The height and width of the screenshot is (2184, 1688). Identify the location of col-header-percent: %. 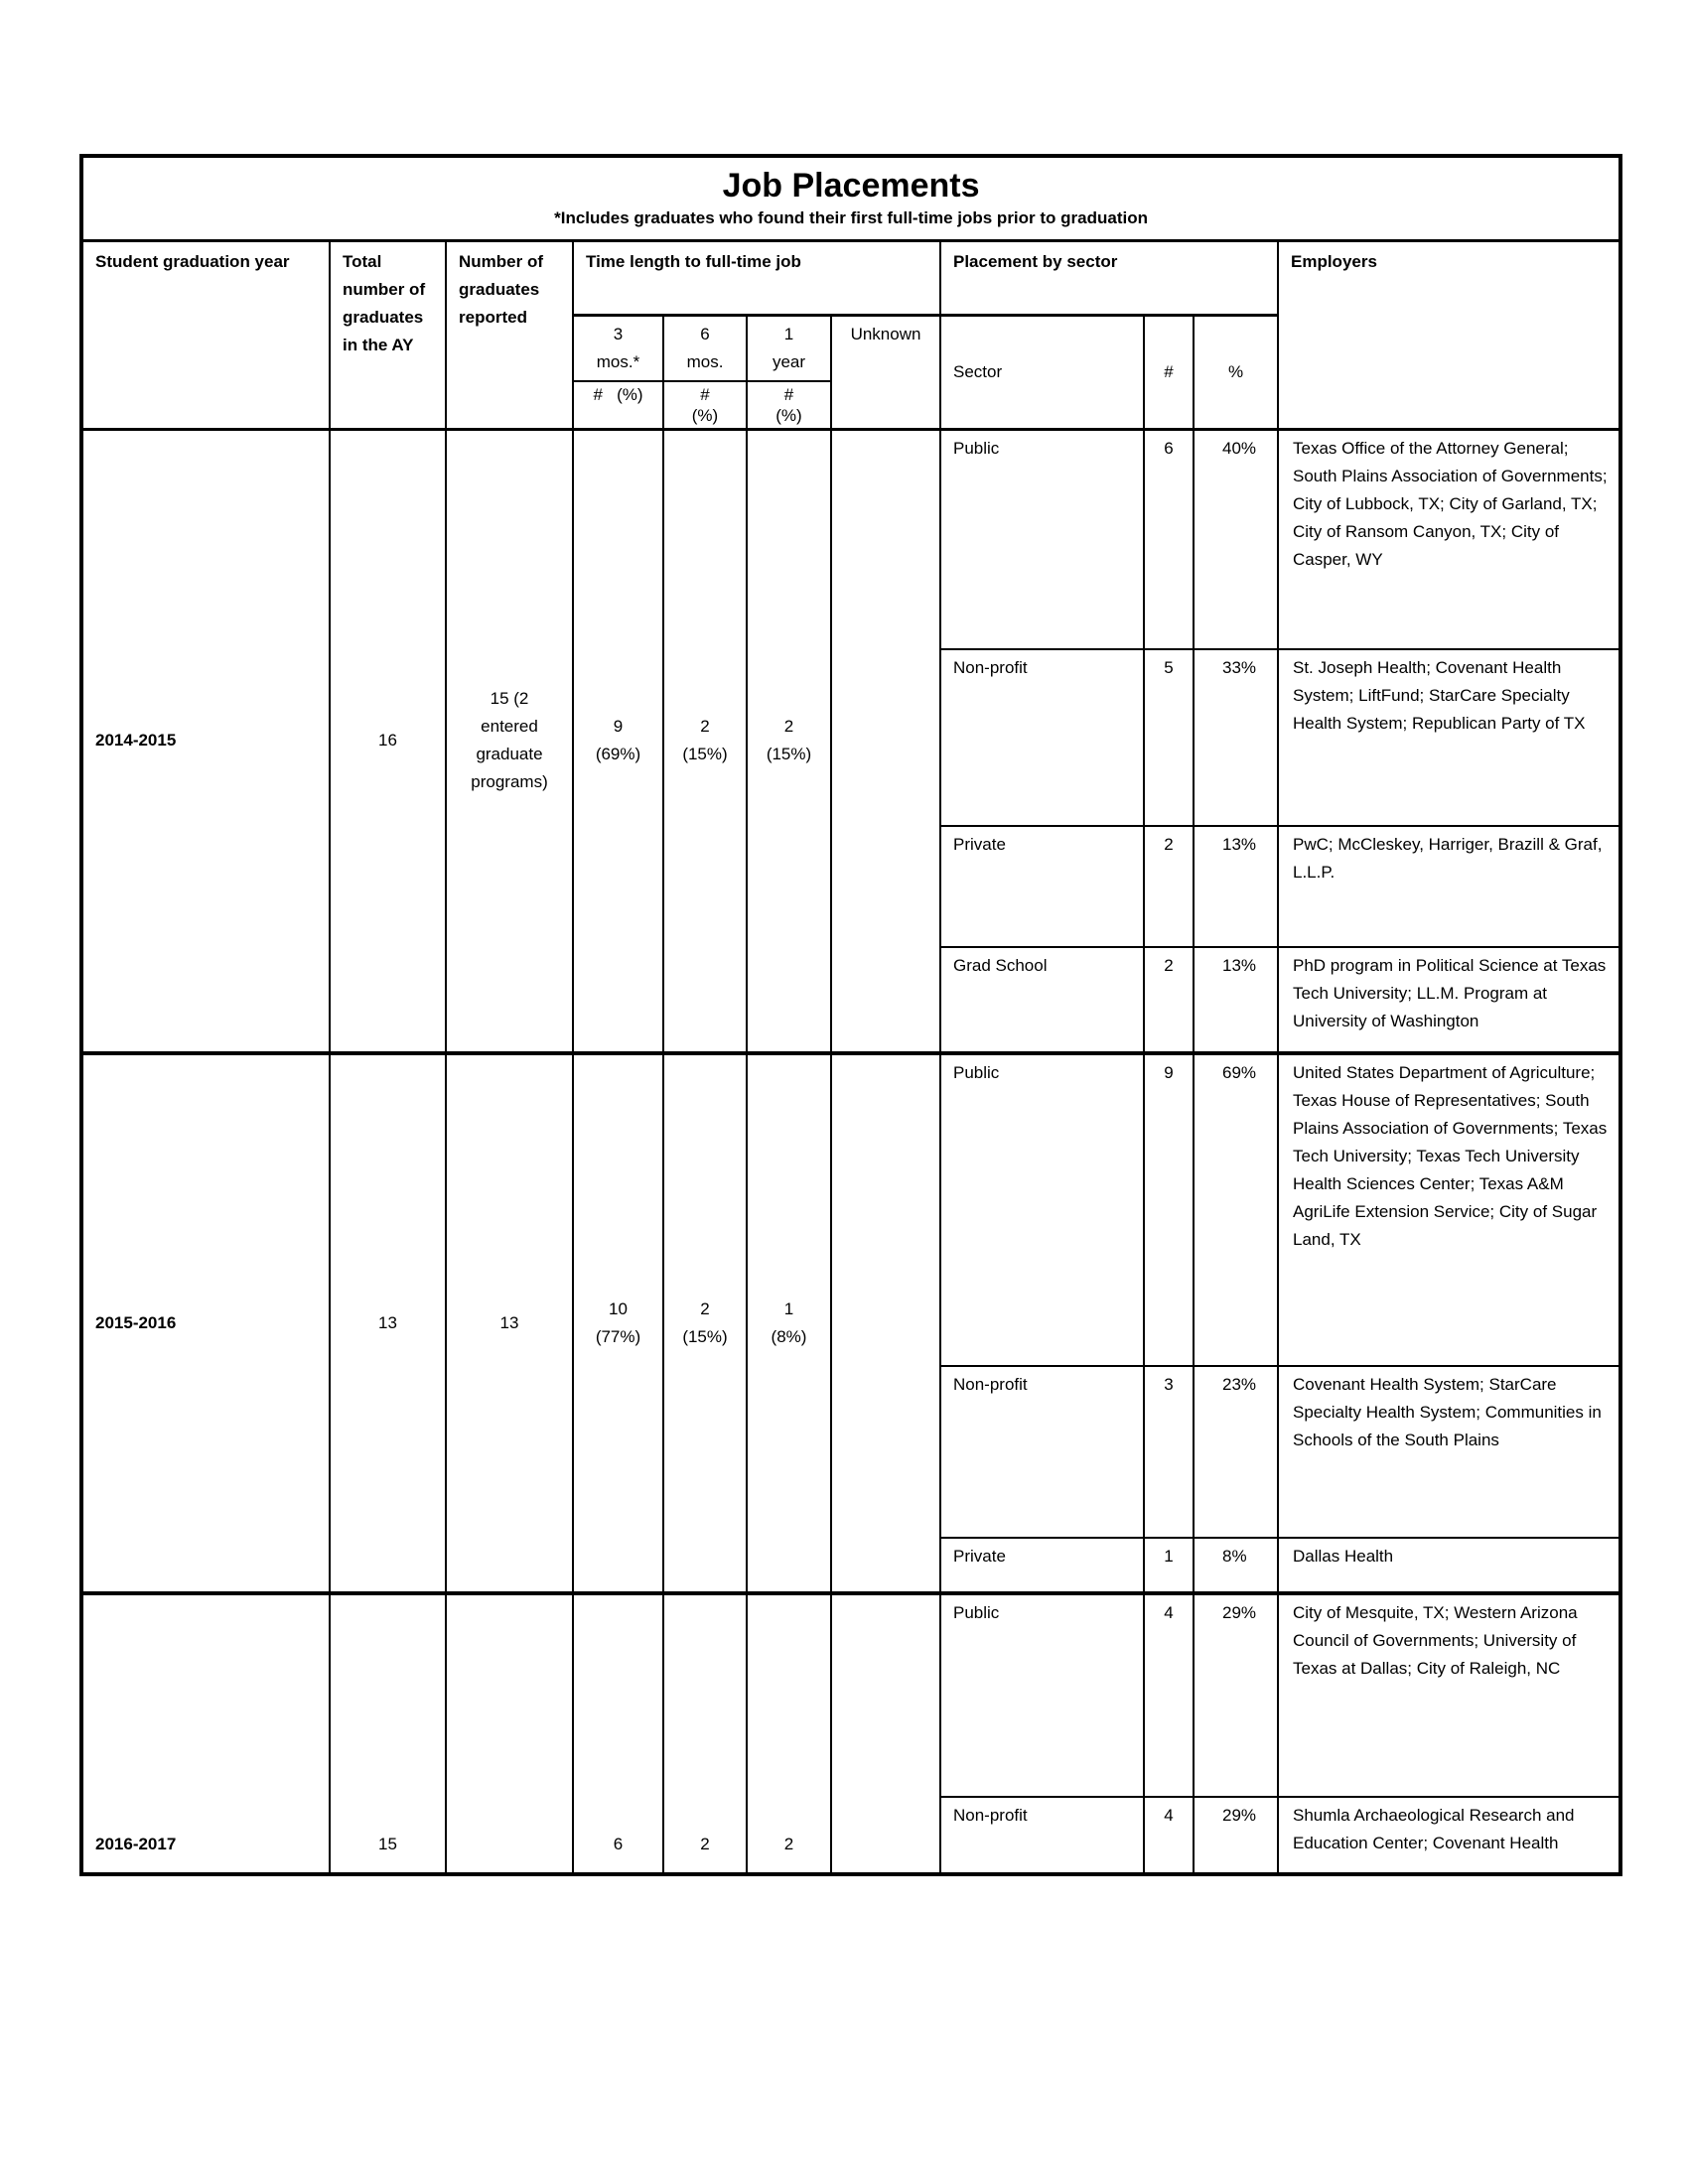
(1236, 371).